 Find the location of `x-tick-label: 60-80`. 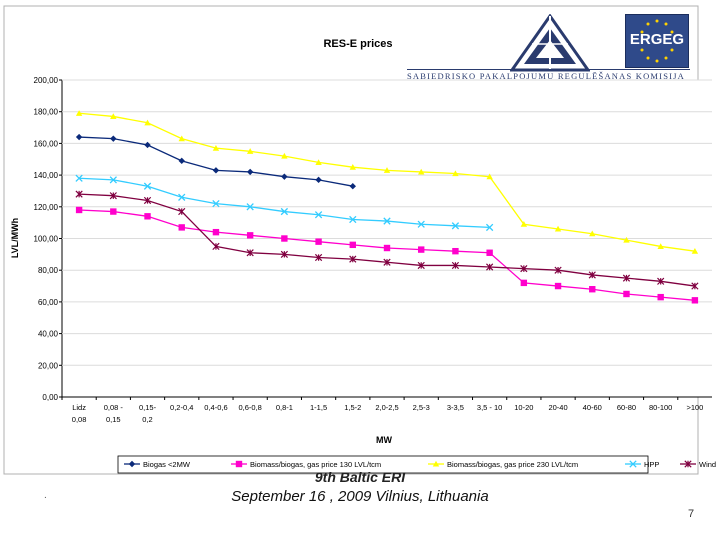

x-tick-label: 60-80 is located at coordinates (626, 407).